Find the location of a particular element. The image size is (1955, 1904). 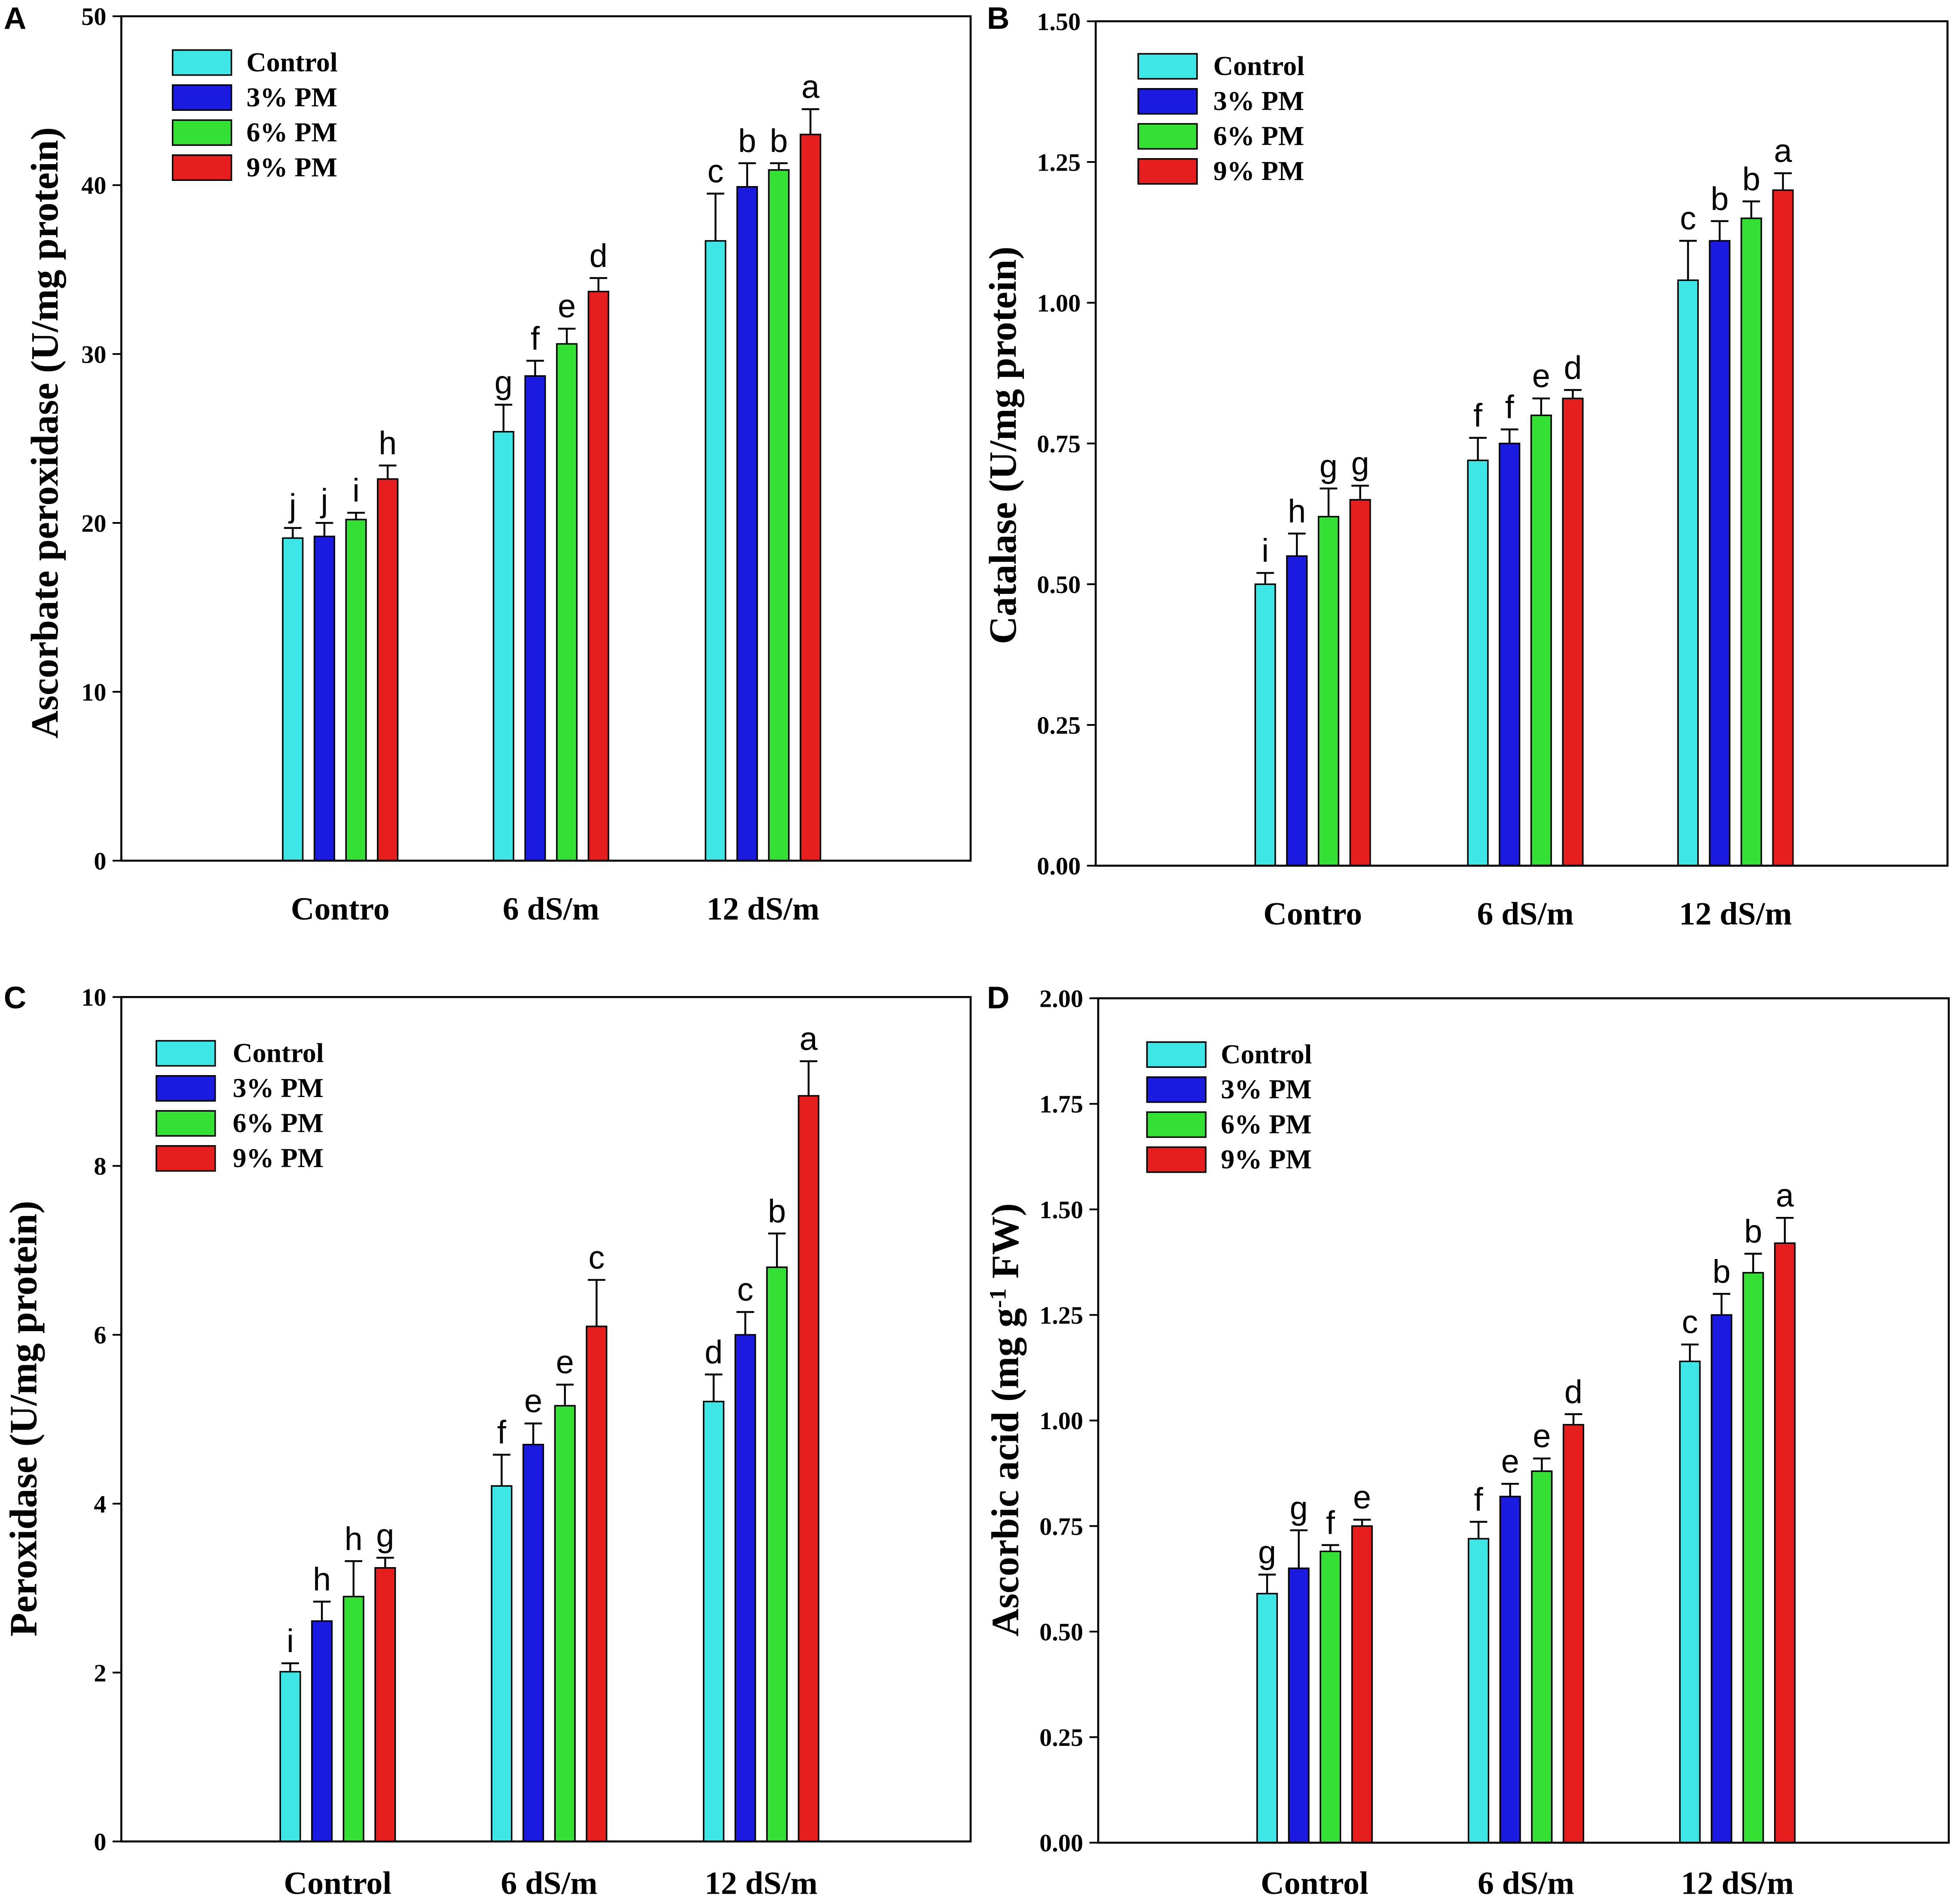

error-bar-3-pm-12-ds-m is located at coordinates (1722, 1304).